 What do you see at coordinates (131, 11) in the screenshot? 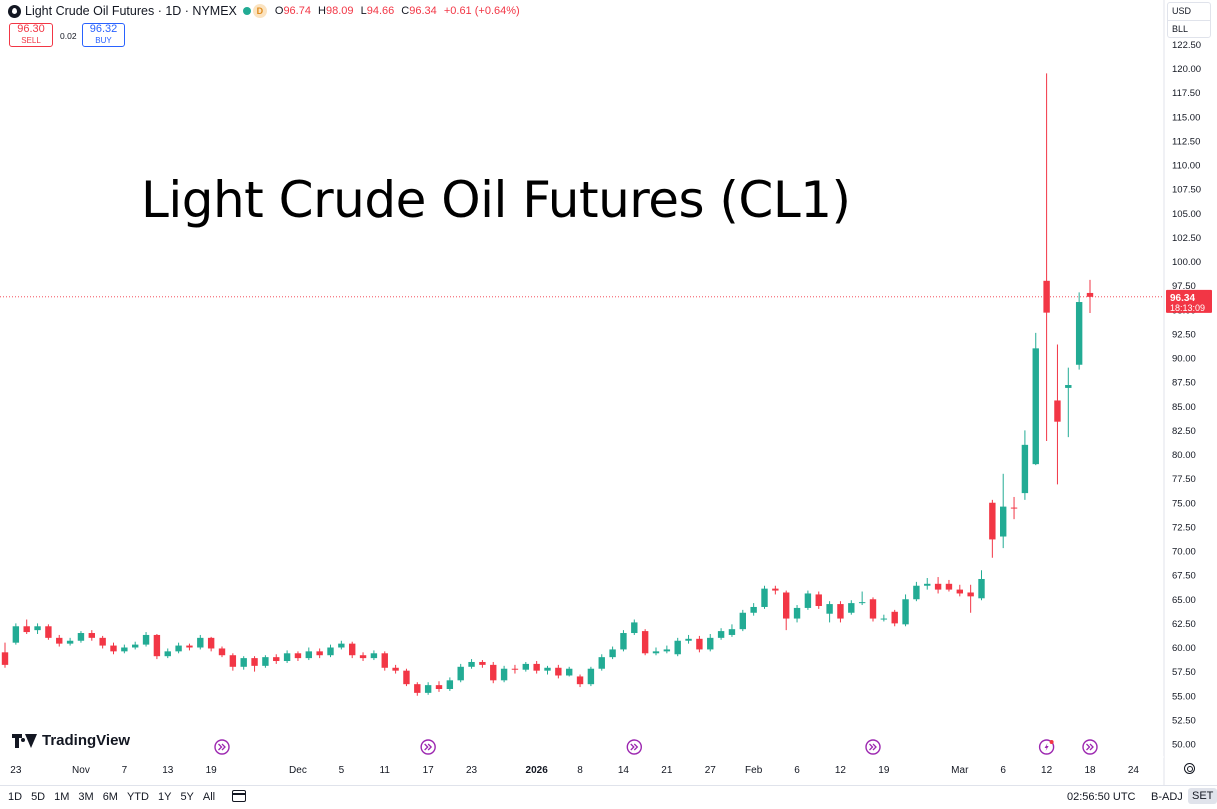
I see `symbol-title: Light Crude Oil Futures · 1D · NYMEX` at bounding box center [131, 11].